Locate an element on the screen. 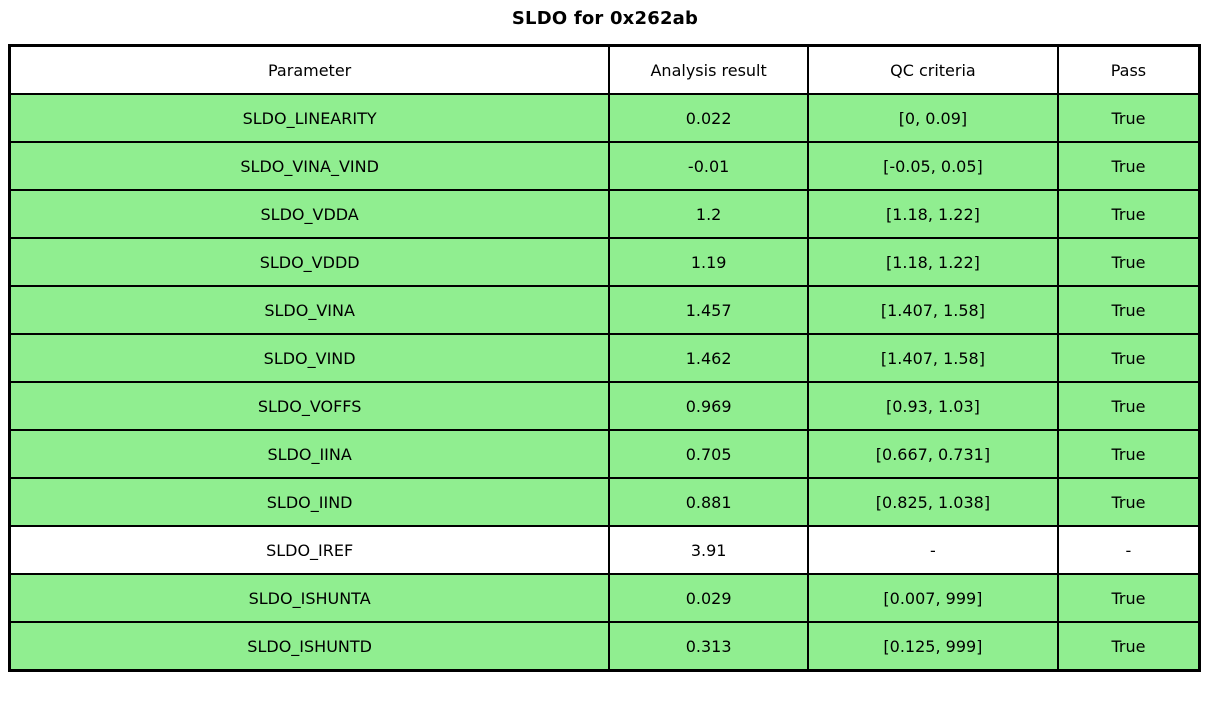 This screenshot has width=1210, height=705. cell-analysis-result: 3.91 is located at coordinates (708, 550).